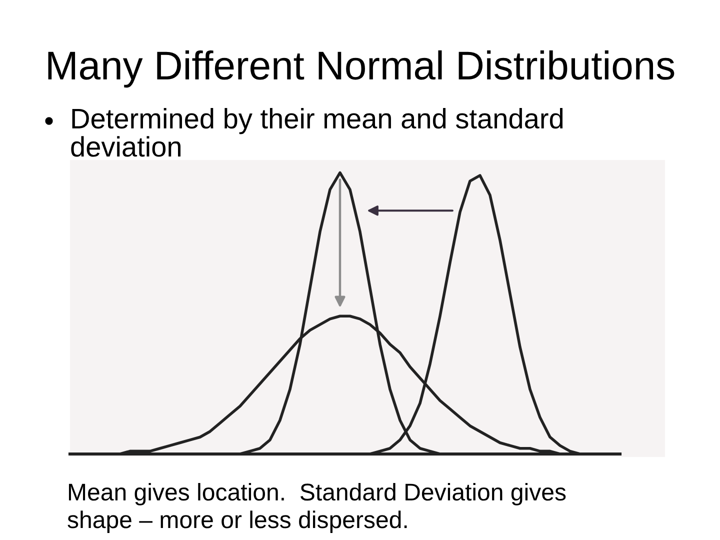 The width and height of the screenshot is (720, 540). I want to click on chart-subtitle: Determined by their mean and standard deviation, so click(317, 132).